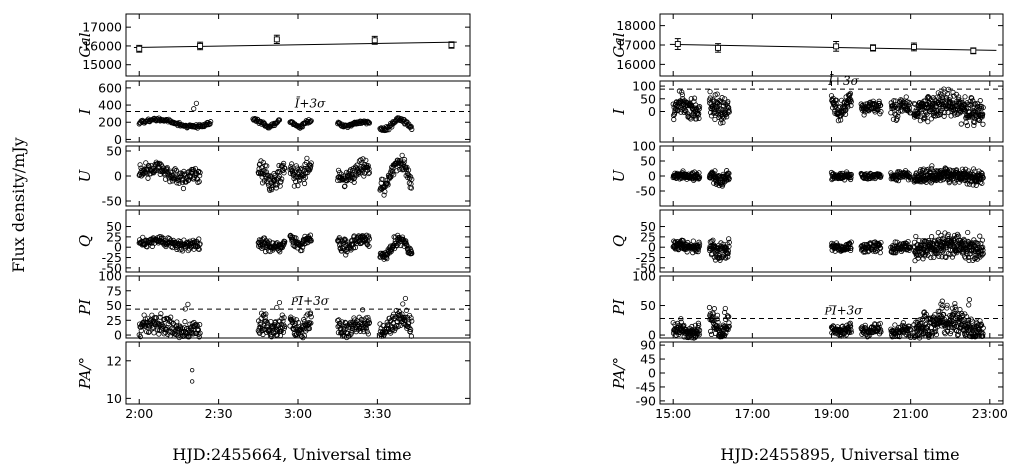 Image resolution: width=1033 pixels, height=466 pixels. Describe the element at coordinates (102, 45) in the screenshot. I see `y-tick-label: 16000` at that location.